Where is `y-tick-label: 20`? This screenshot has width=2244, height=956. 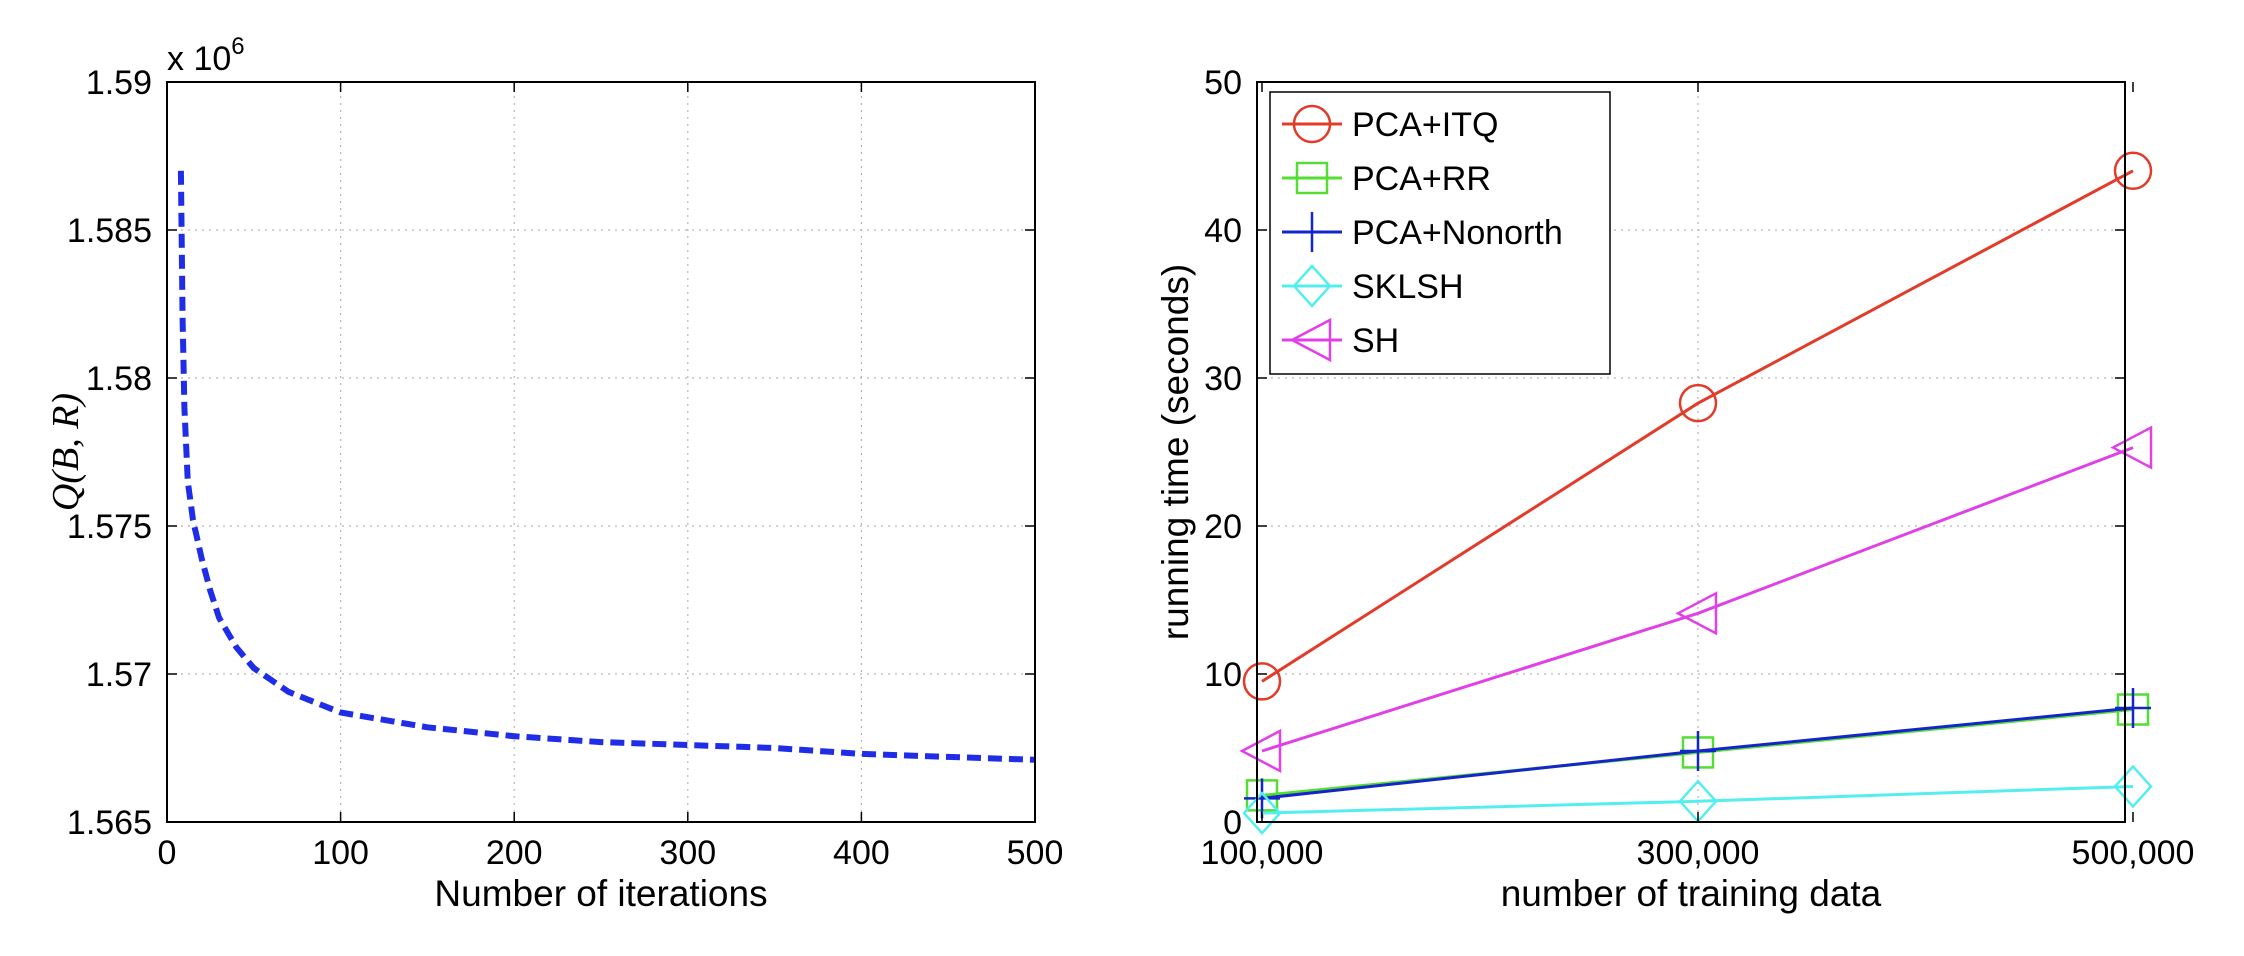 y-tick-label: 20 is located at coordinates (1223, 527).